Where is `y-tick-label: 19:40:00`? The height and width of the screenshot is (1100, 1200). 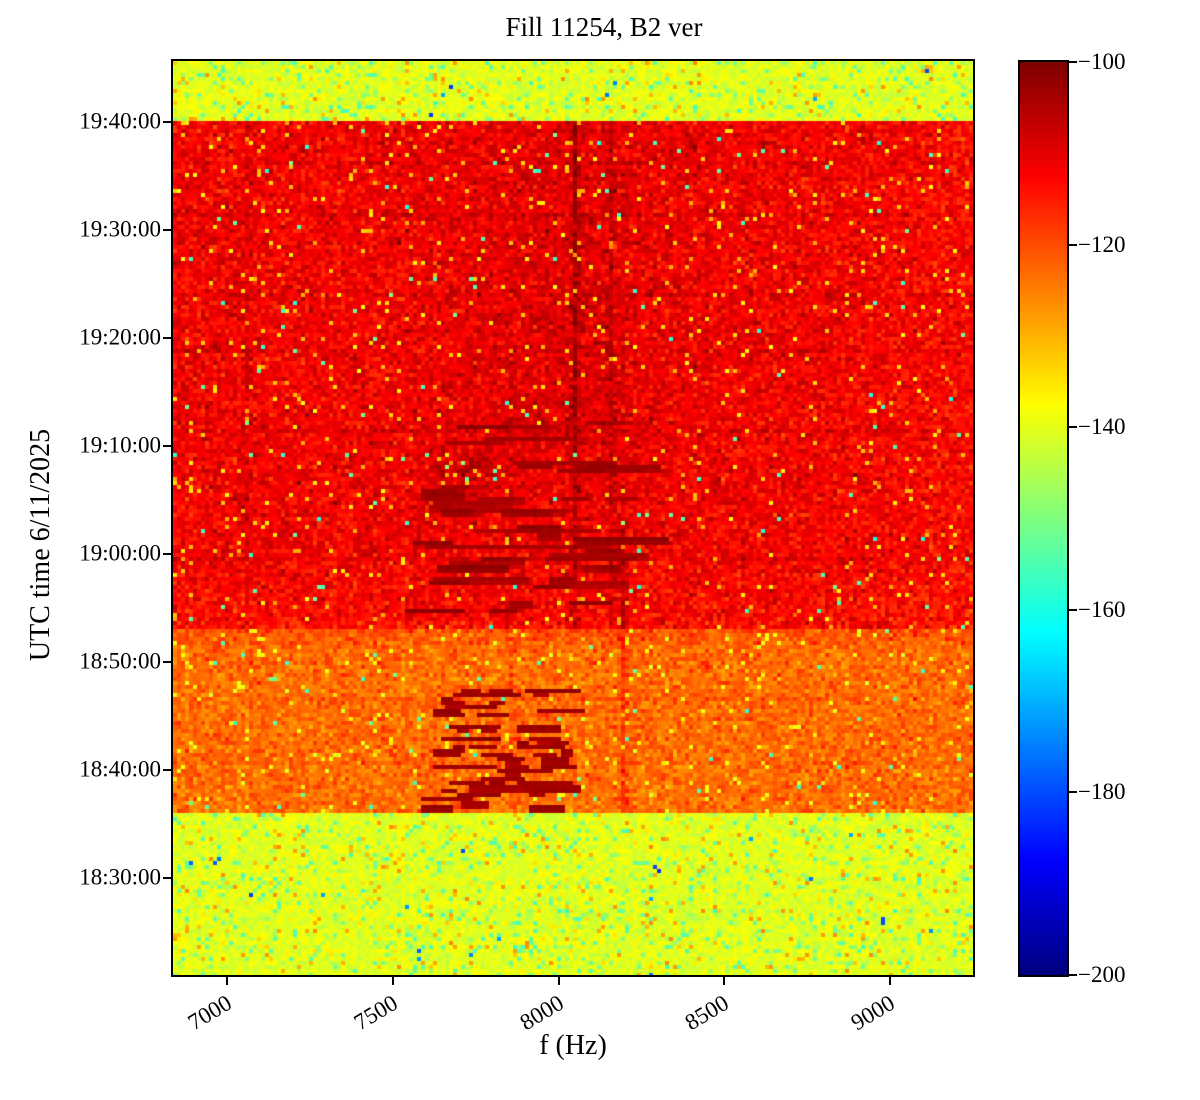
y-tick-label: 19:40:00 is located at coordinates (120, 120).